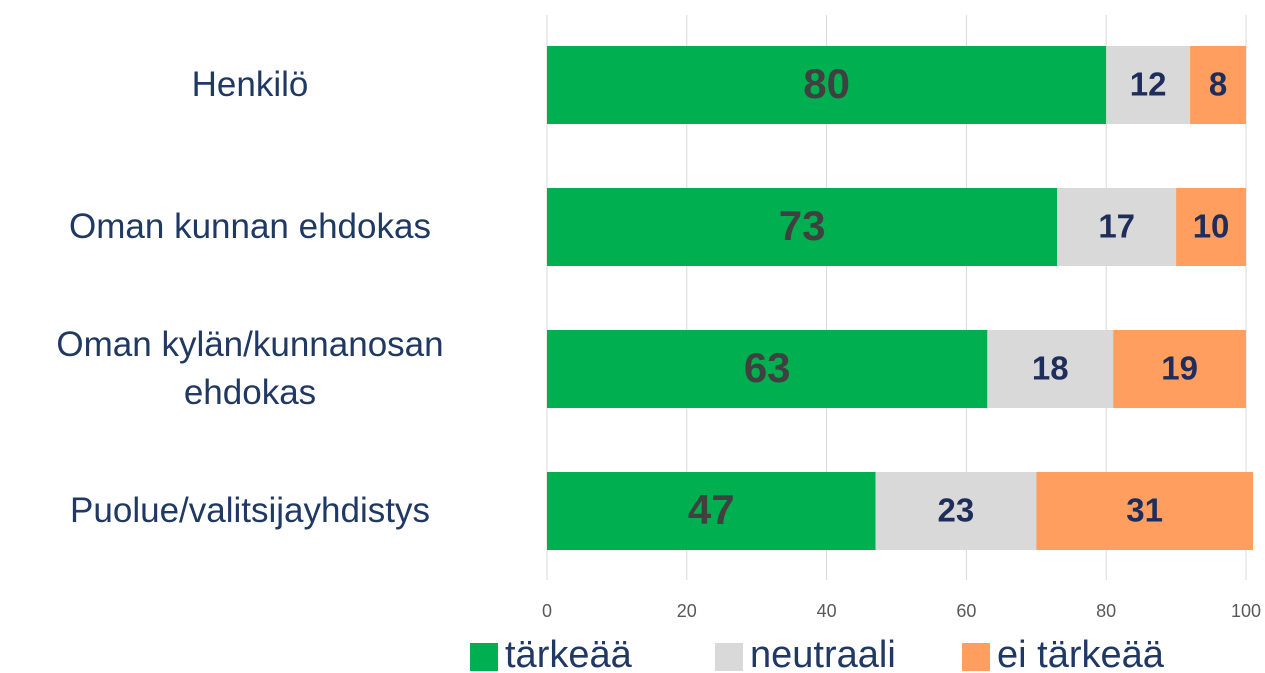 Image resolution: width=1265 pixels, height=673 pixels. What do you see at coordinates (1081, 653) in the screenshot?
I see `legend-label: ei tärkeää` at bounding box center [1081, 653].